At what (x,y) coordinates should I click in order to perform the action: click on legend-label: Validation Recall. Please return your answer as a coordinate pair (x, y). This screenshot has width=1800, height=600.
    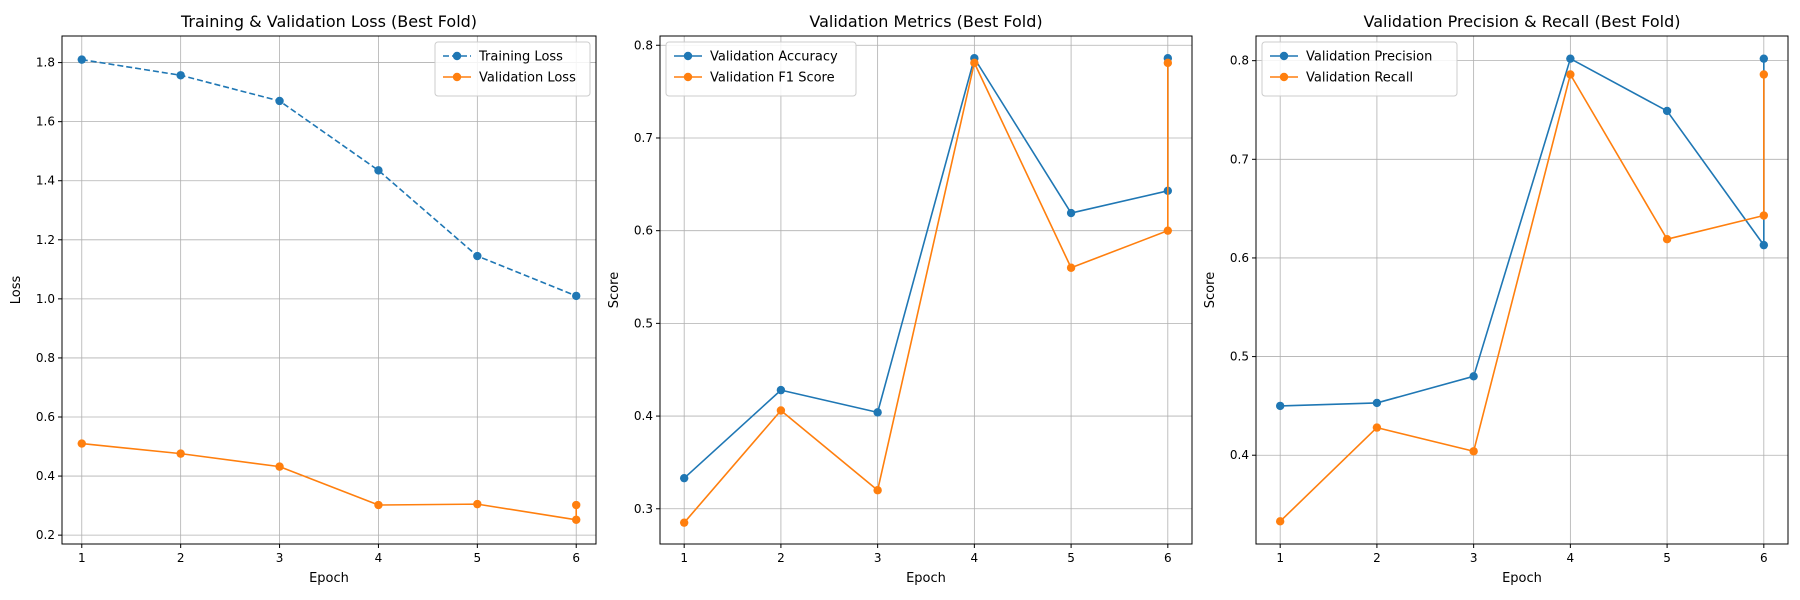
    Looking at the image, I should click on (1359, 78).